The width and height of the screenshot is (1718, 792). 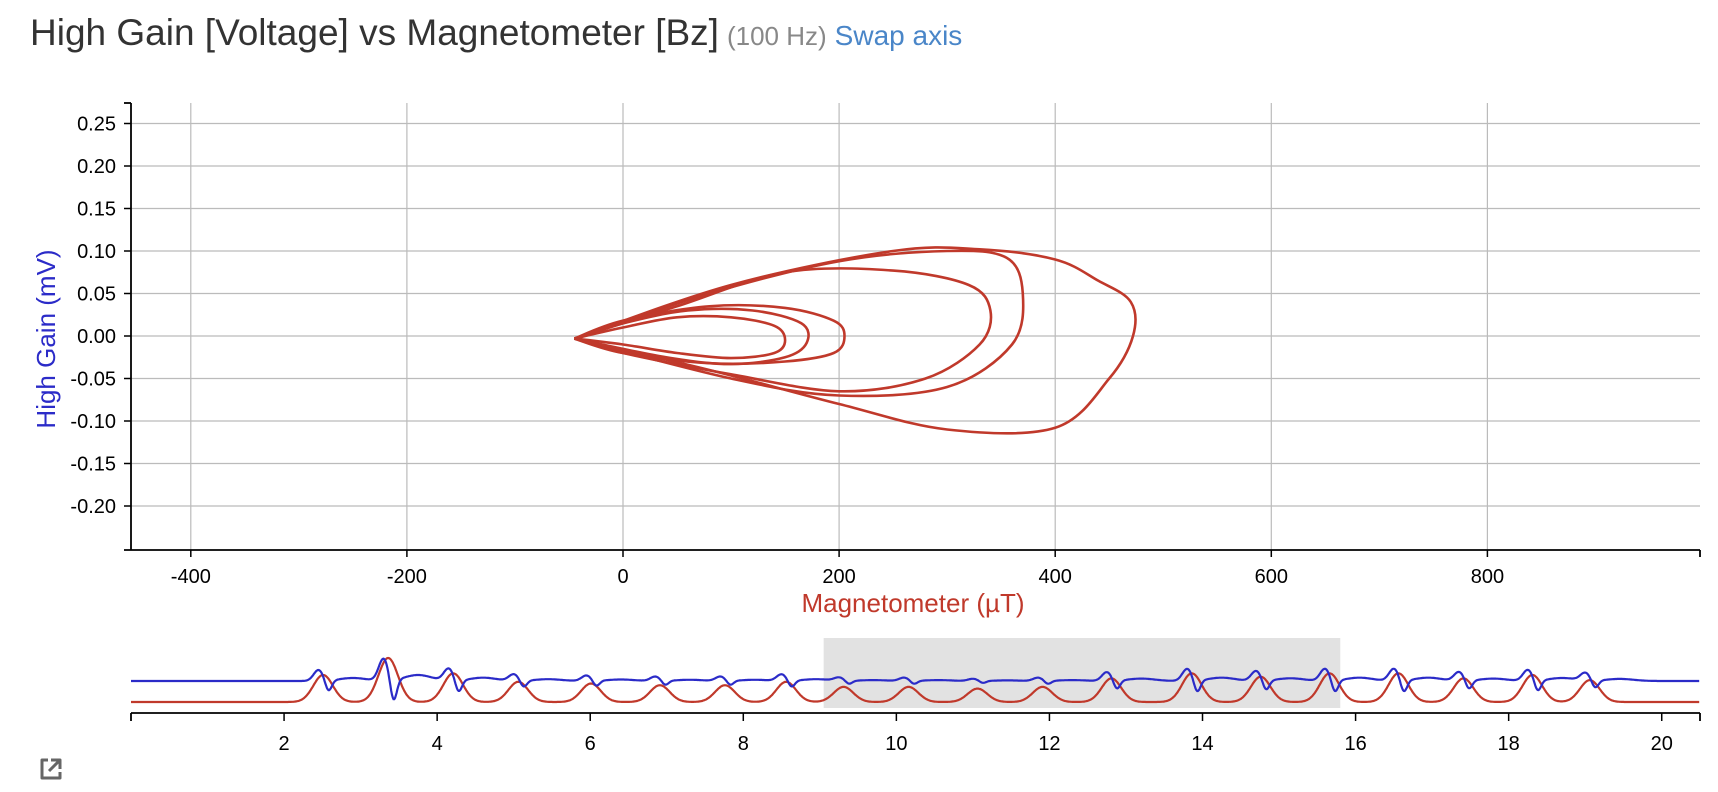 What do you see at coordinates (1055, 577) in the screenshot?
I see `x-tick-label: 400` at bounding box center [1055, 577].